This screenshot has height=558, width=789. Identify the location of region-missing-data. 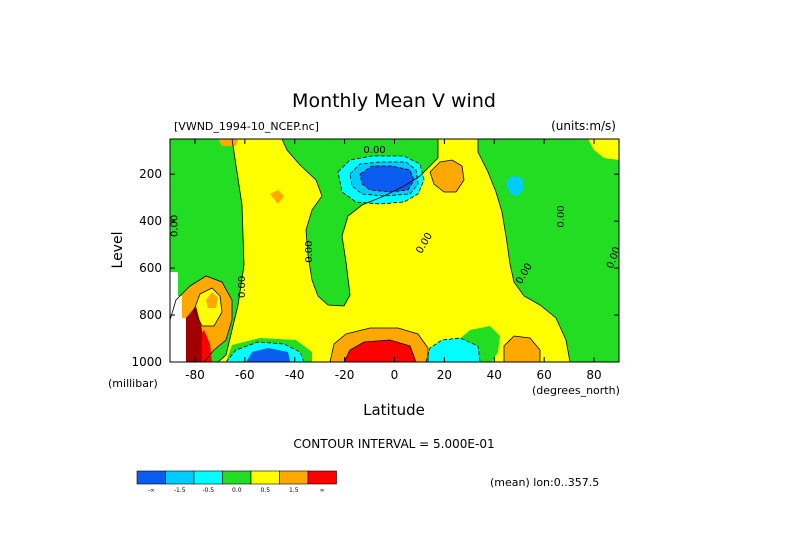
(178, 317).